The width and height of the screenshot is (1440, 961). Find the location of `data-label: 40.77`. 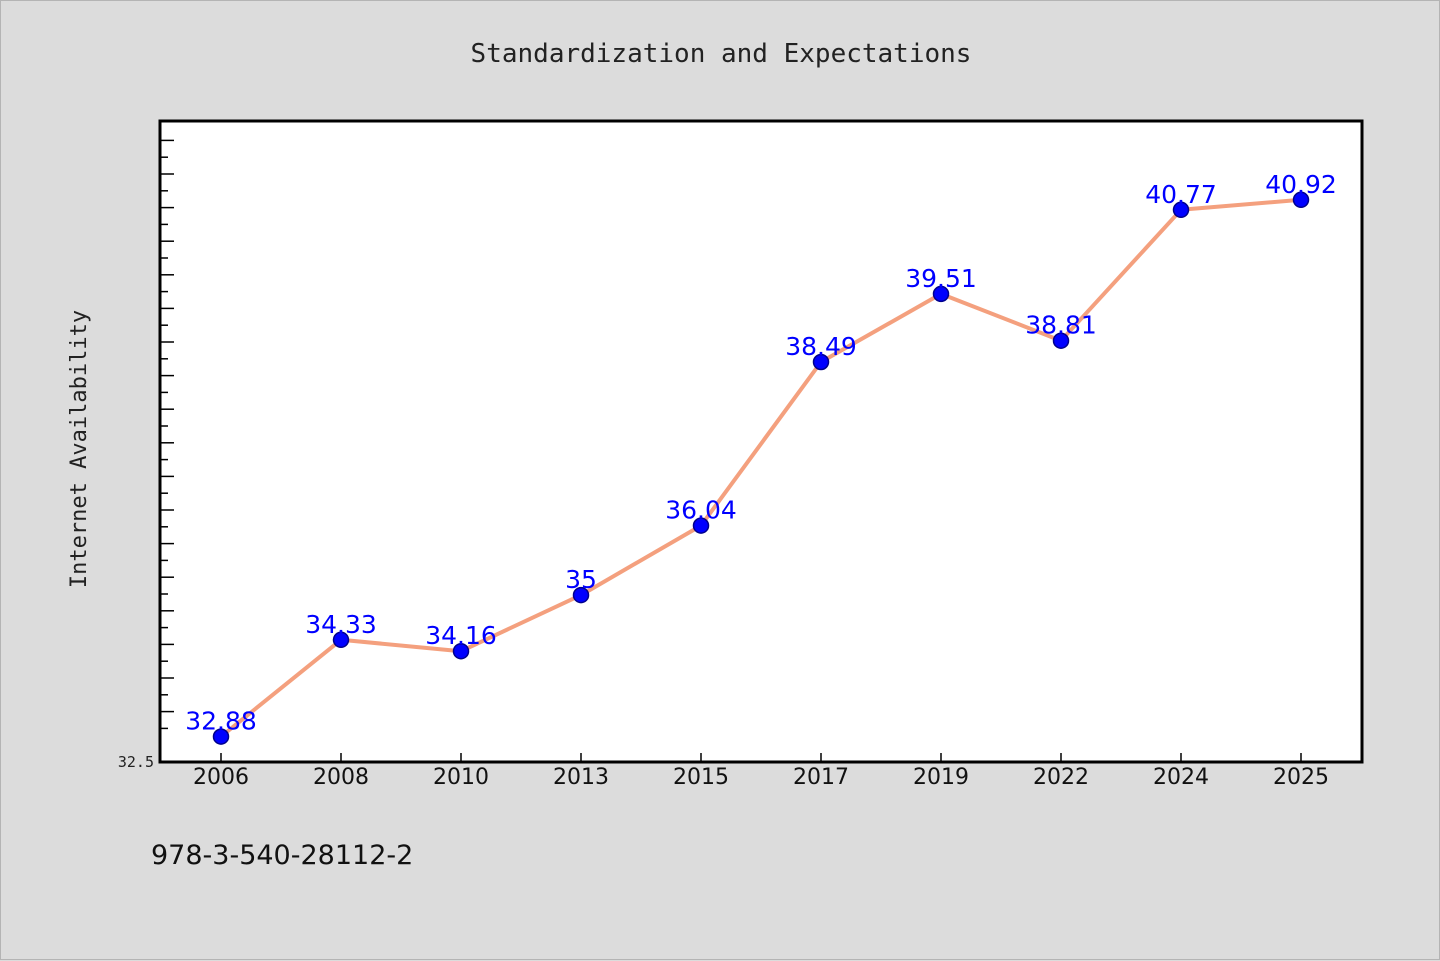

data-label: 40.77 is located at coordinates (1181, 194).